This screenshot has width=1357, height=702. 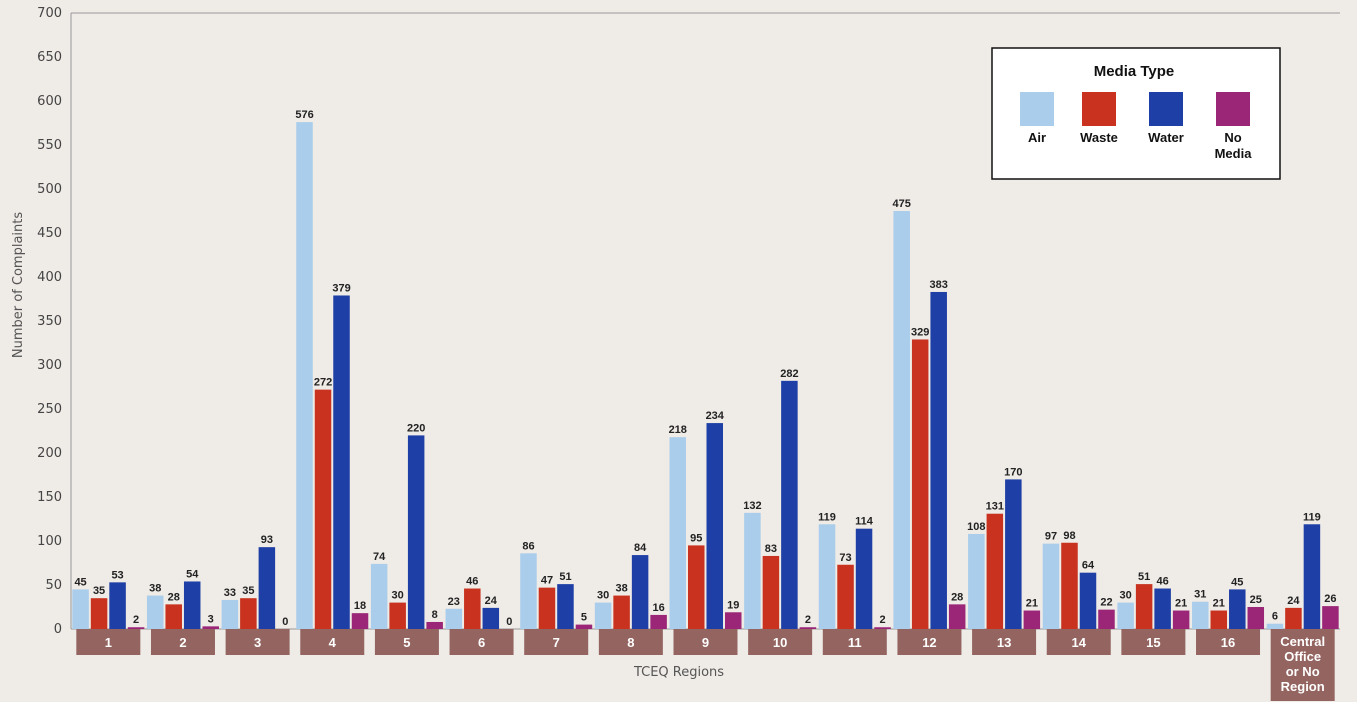 What do you see at coordinates (49, 57) in the screenshot?
I see `y-tick-label: 650` at bounding box center [49, 57].